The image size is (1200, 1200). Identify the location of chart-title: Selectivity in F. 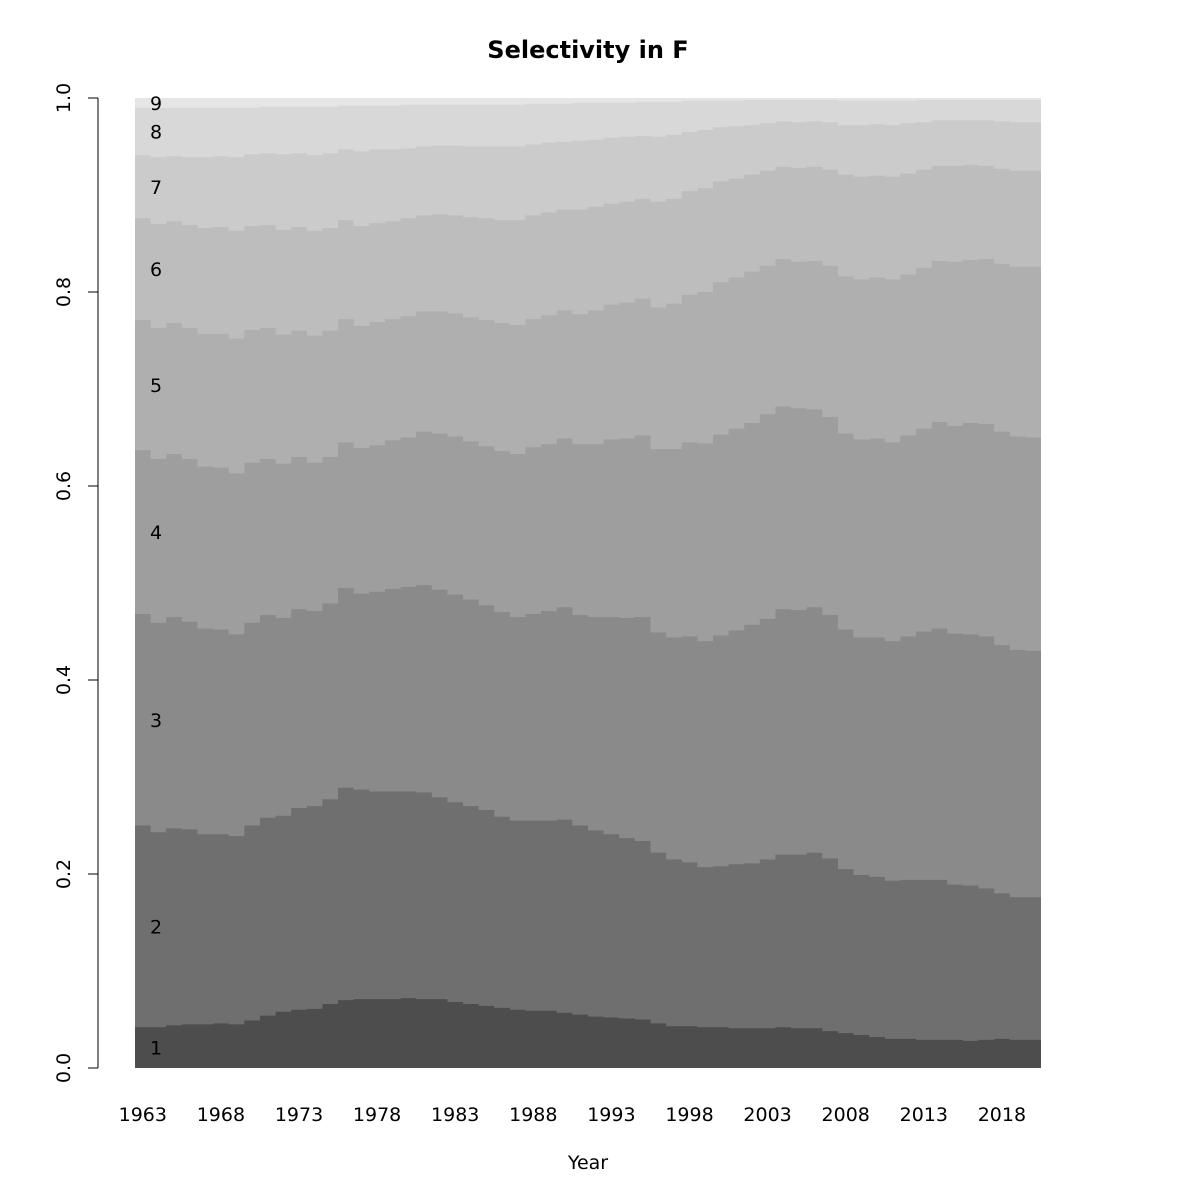
(587, 50).